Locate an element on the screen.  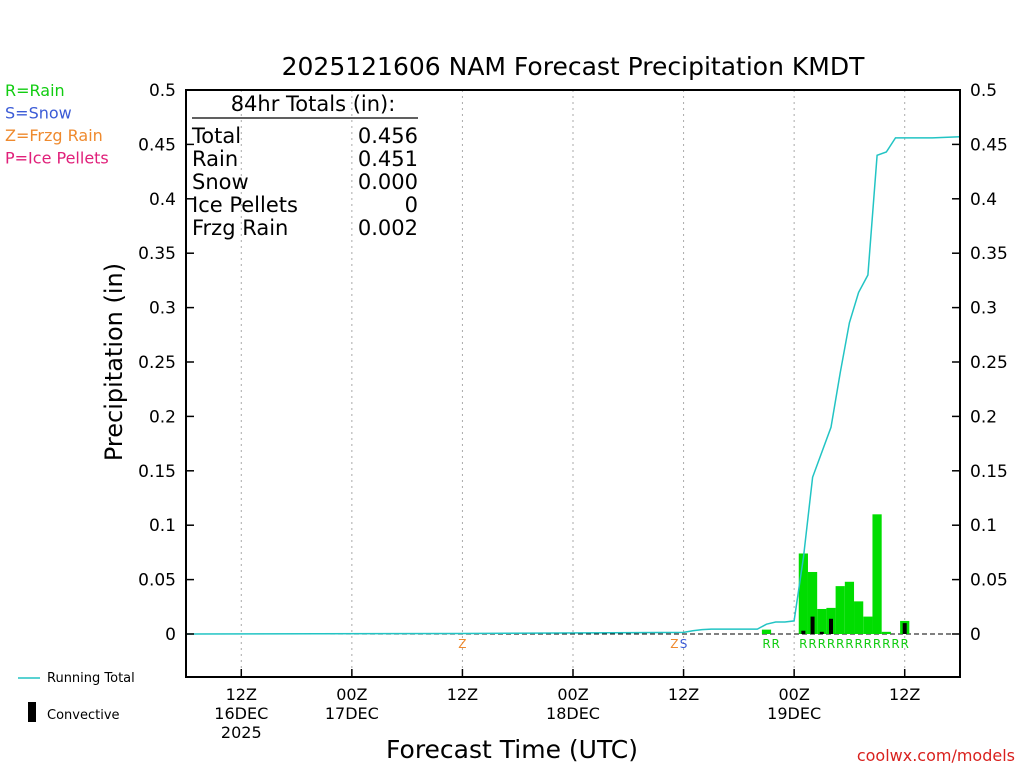
y-tick-label: 0.35 is located at coordinates (157, 254).